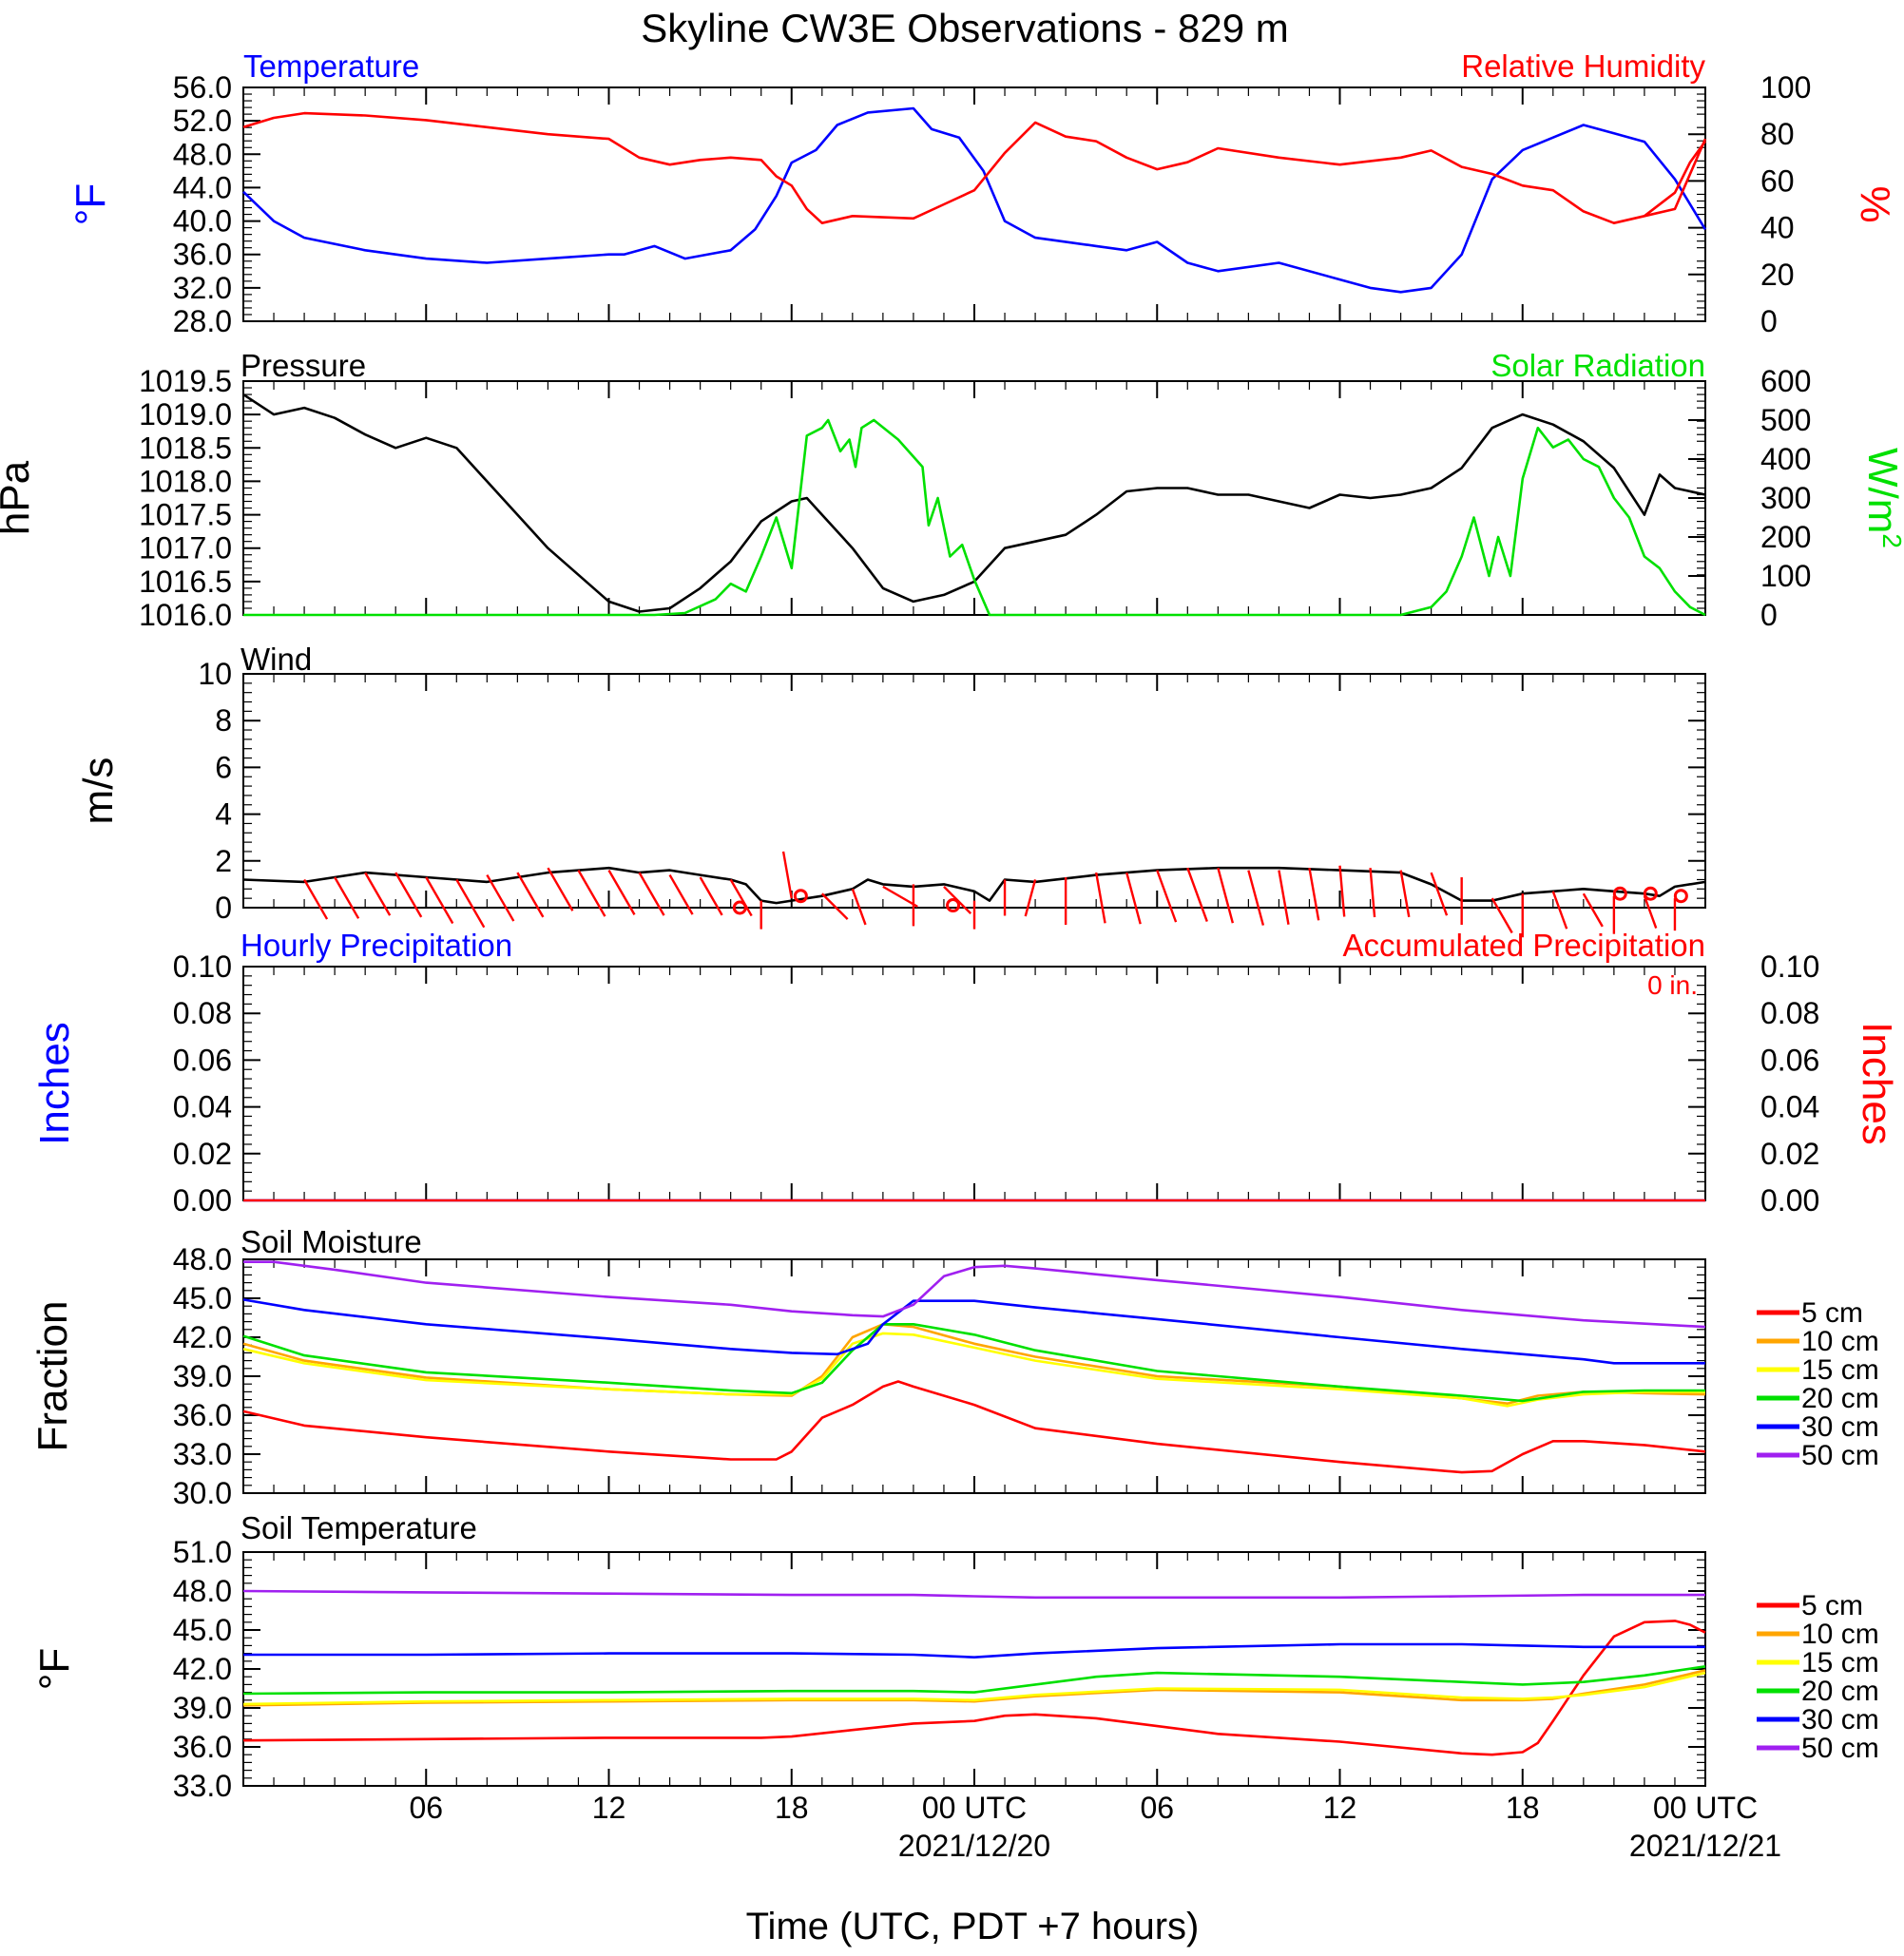  What do you see at coordinates (202, 966) in the screenshot?
I see `y-tick-label: 0.10` at bounding box center [202, 966].